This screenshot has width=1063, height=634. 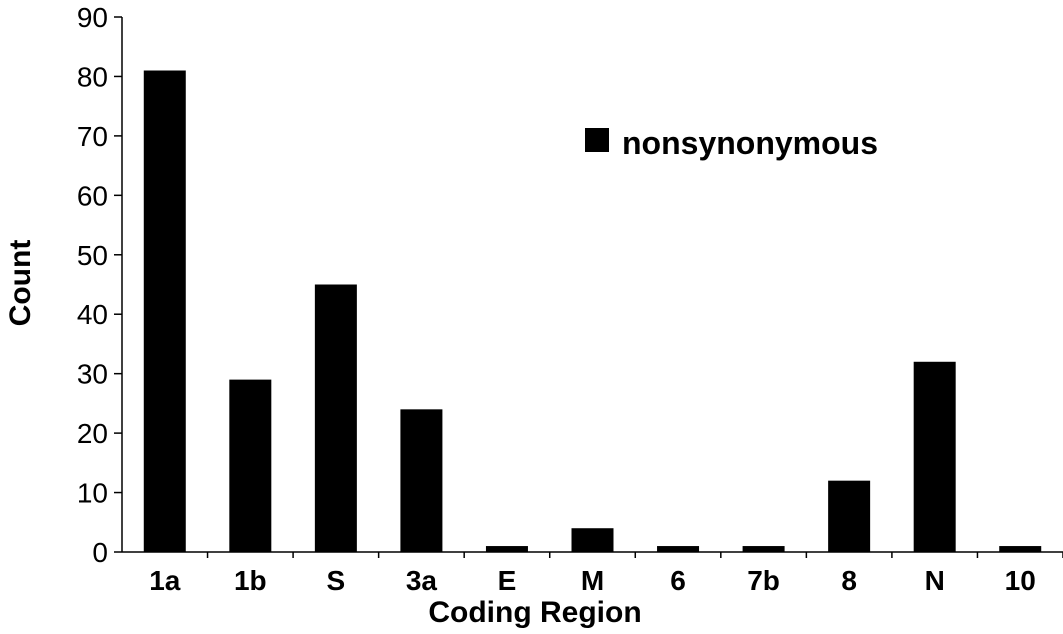 What do you see at coordinates (750, 143) in the screenshot?
I see `legend-label: nonsynonymous` at bounding box center [750, 143].